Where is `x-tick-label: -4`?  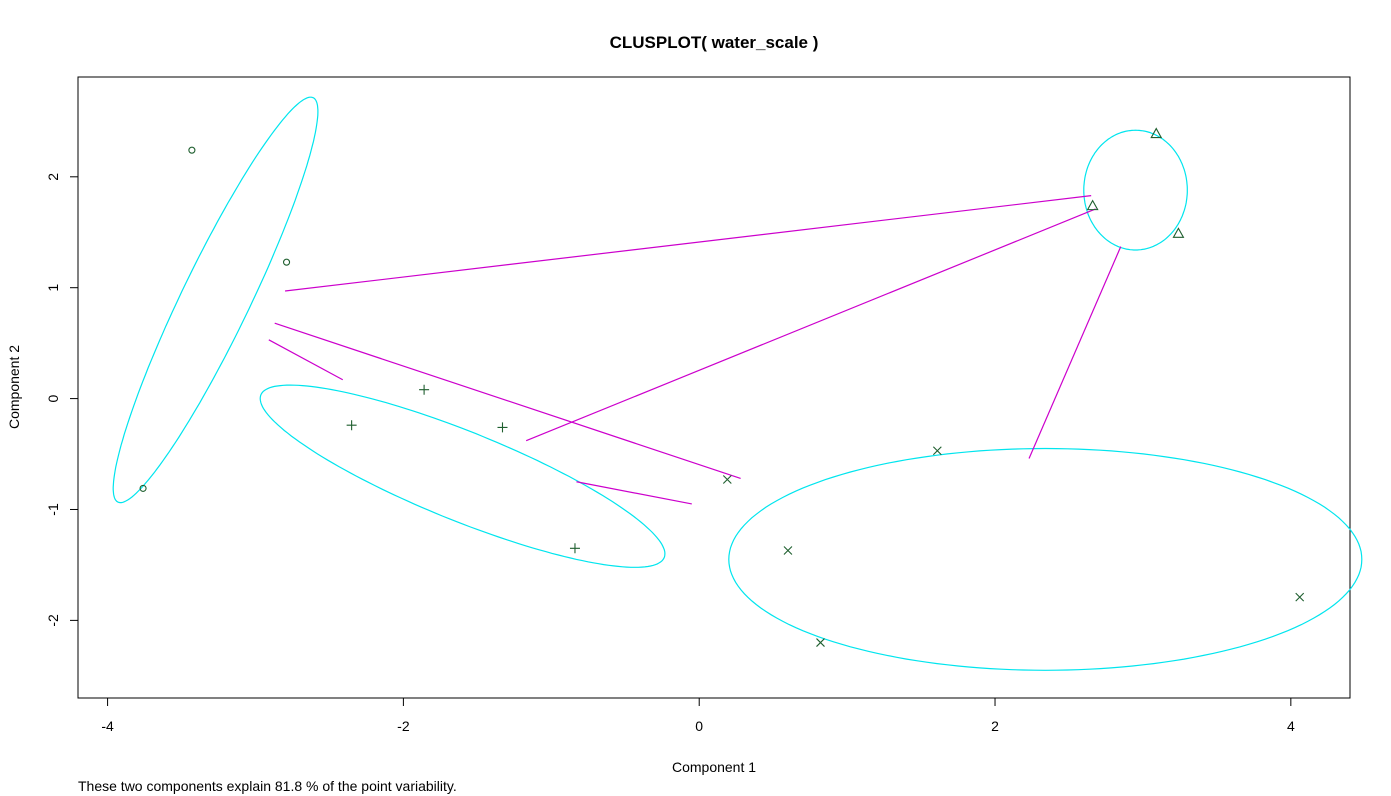
x-tick-label: -4 is located at coordinates (107, 726).